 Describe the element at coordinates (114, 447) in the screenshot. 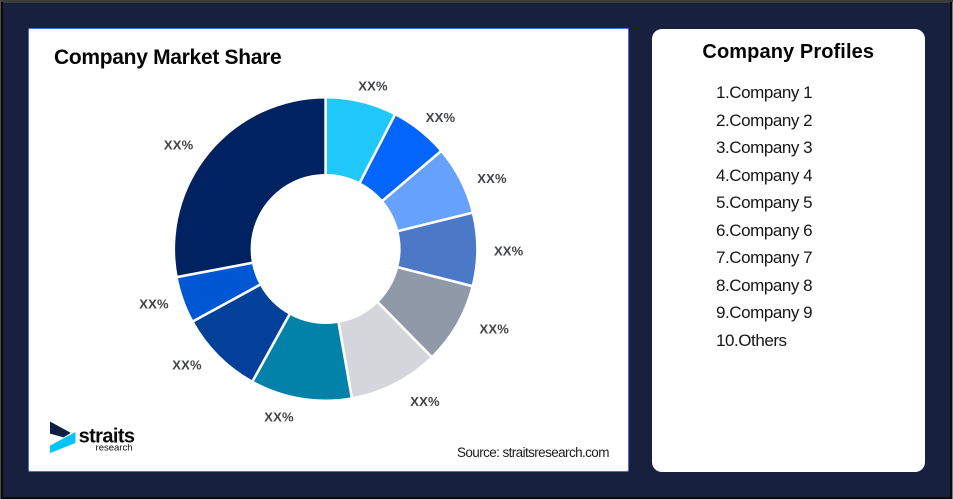

I see `svg-text: research` at that location.